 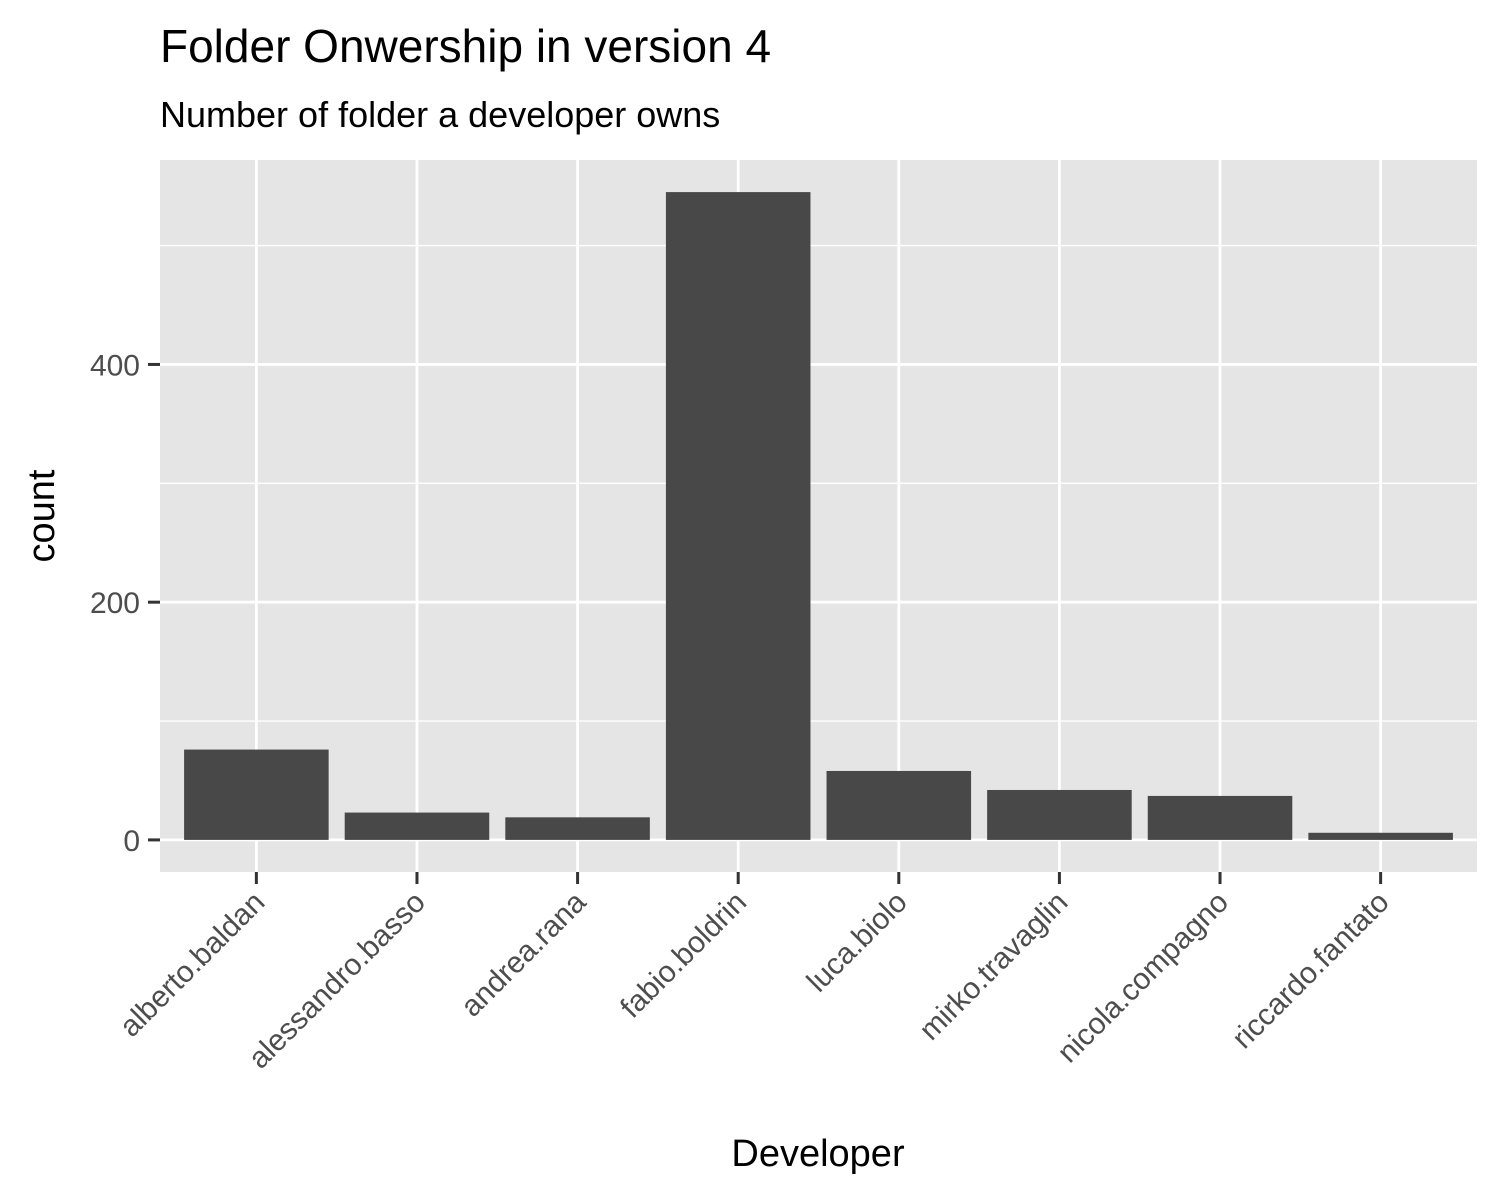 I want to click on x-tick-label: alberto.baldan, so click(x=193, y=965).